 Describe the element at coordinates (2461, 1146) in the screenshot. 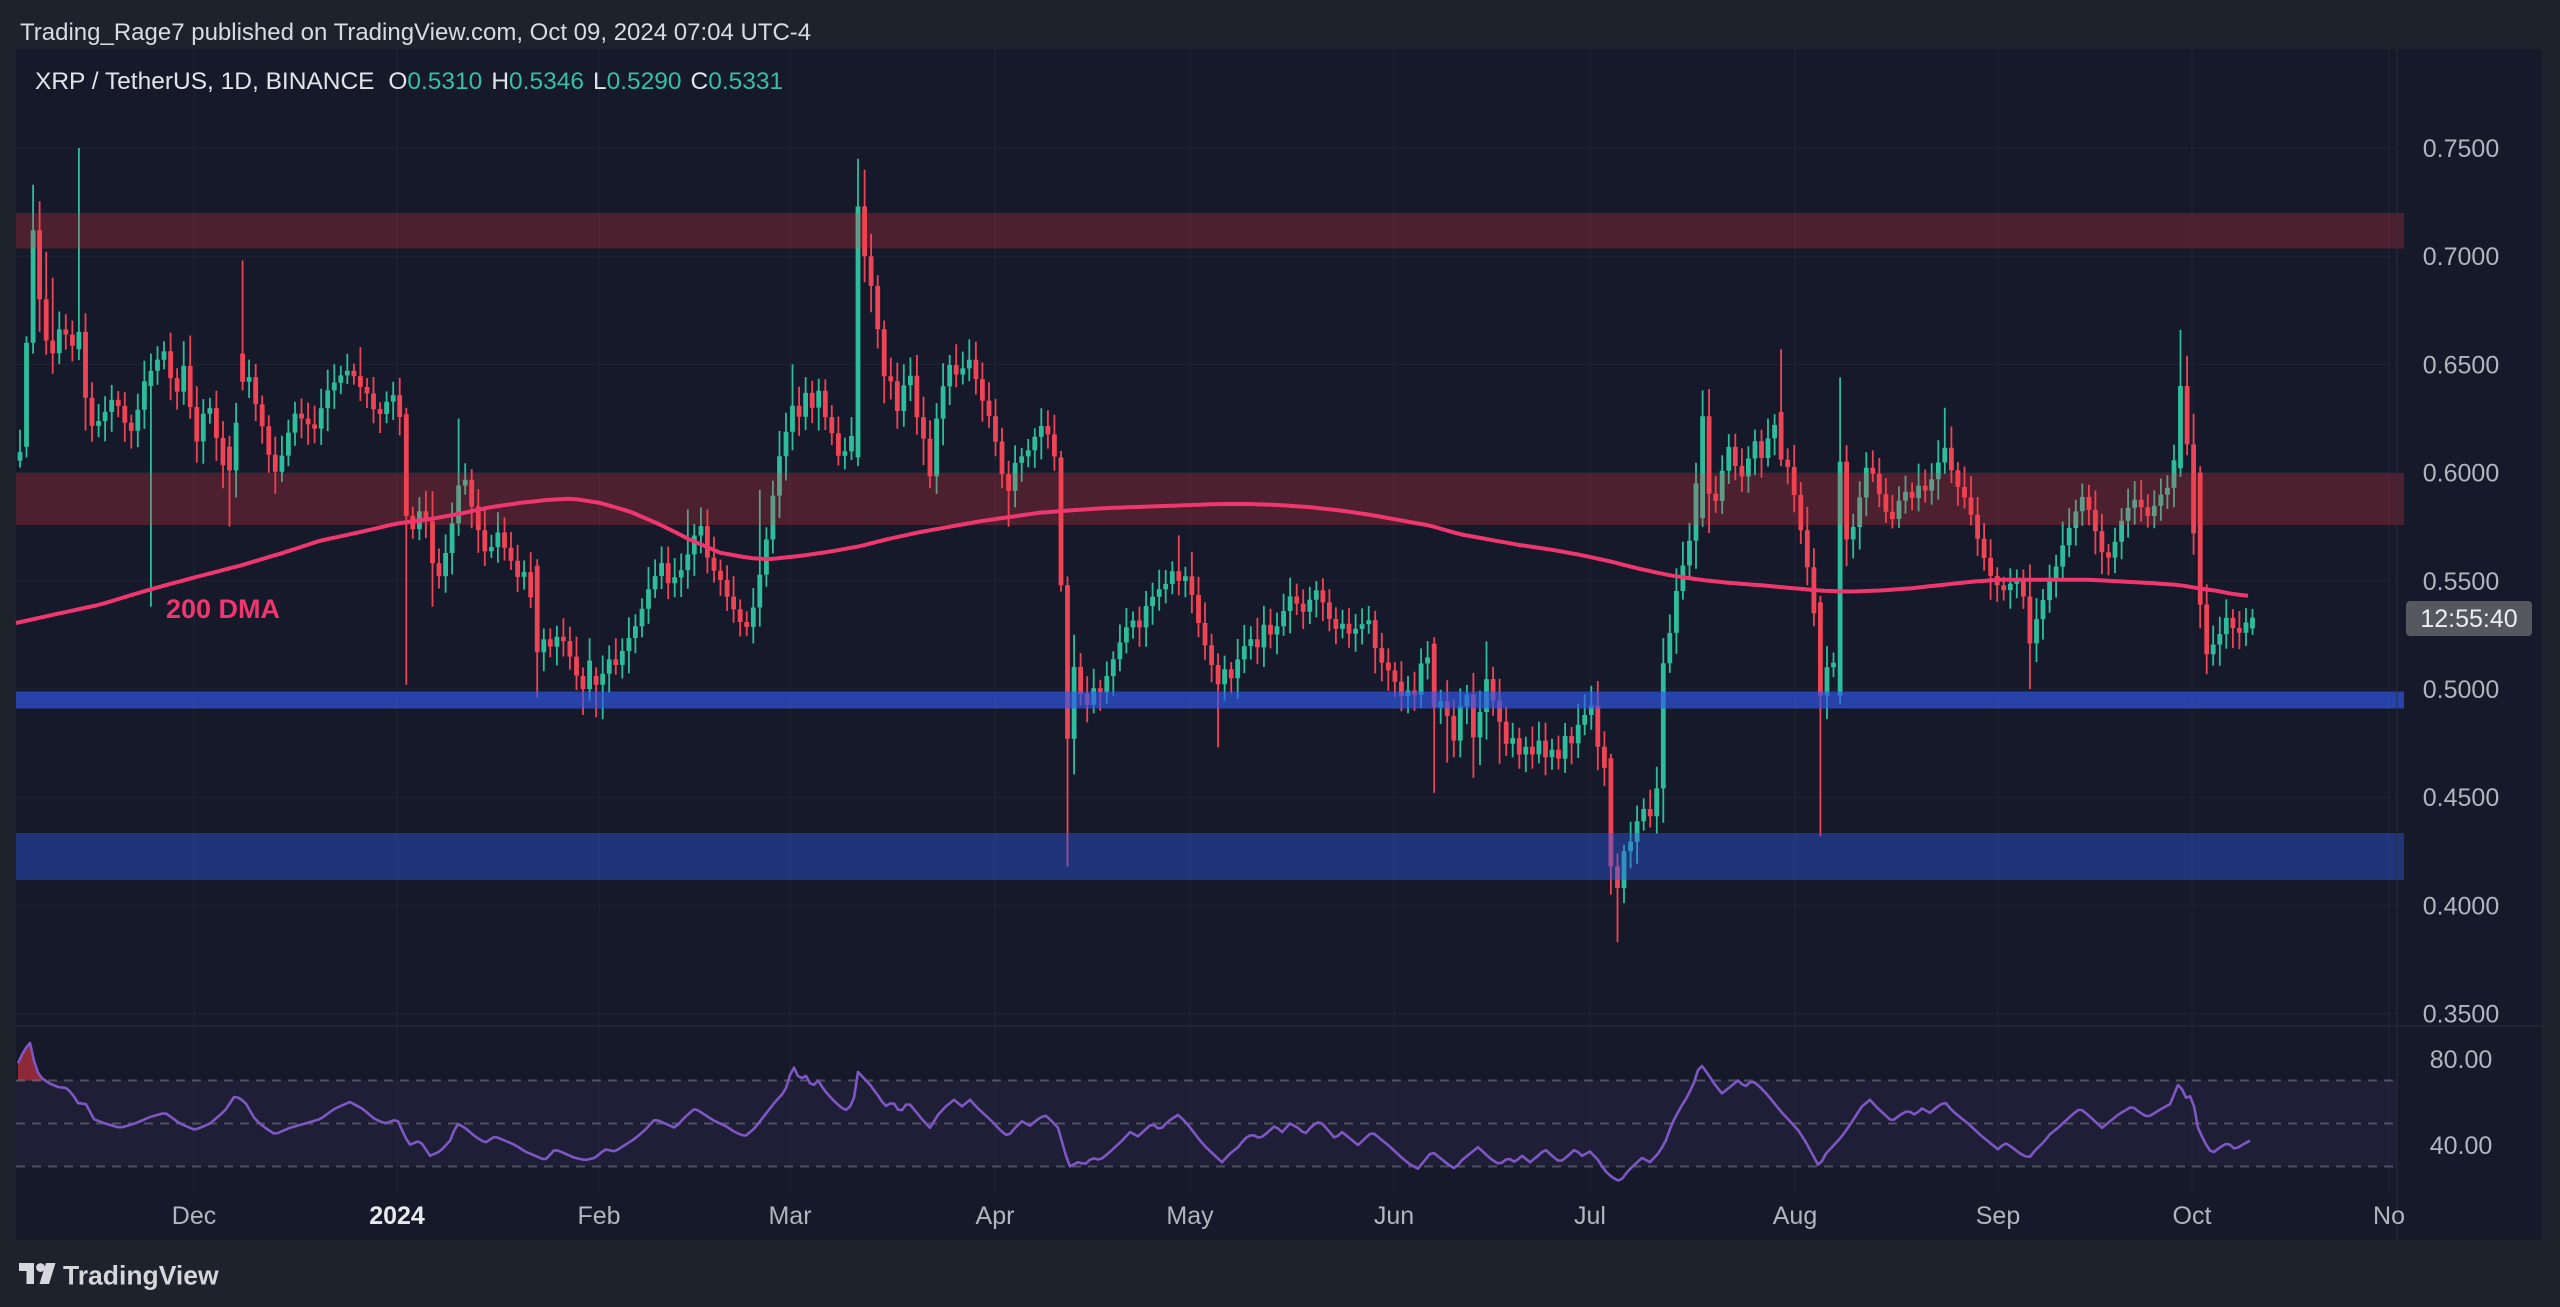

I see `svg-text: 40.00` at that location.